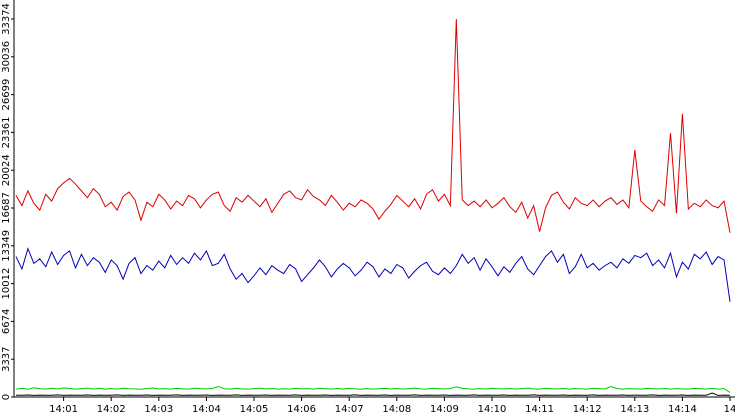 This screenshot has width=735, height=415. What do you see at coordinates (6, 358) in the screenshot?
I see `y-tick-label: 3337` at bounding box center [6, 358].